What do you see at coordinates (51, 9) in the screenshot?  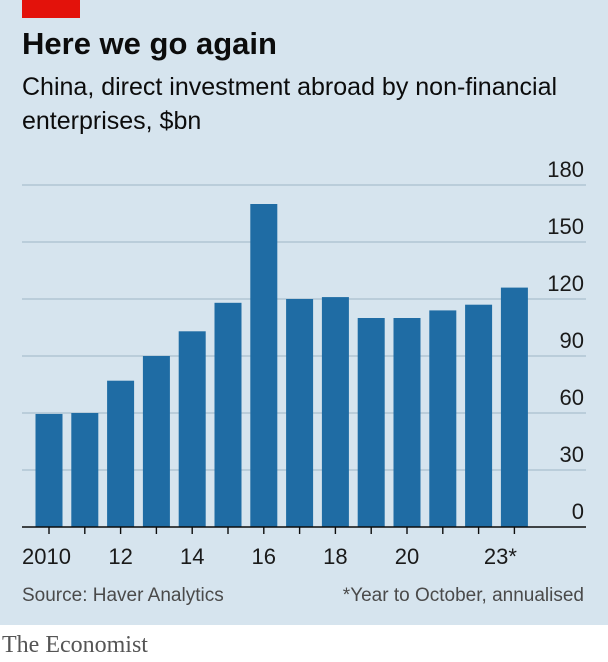 I see `brand-red-tag` at bounding box center [51, 9].